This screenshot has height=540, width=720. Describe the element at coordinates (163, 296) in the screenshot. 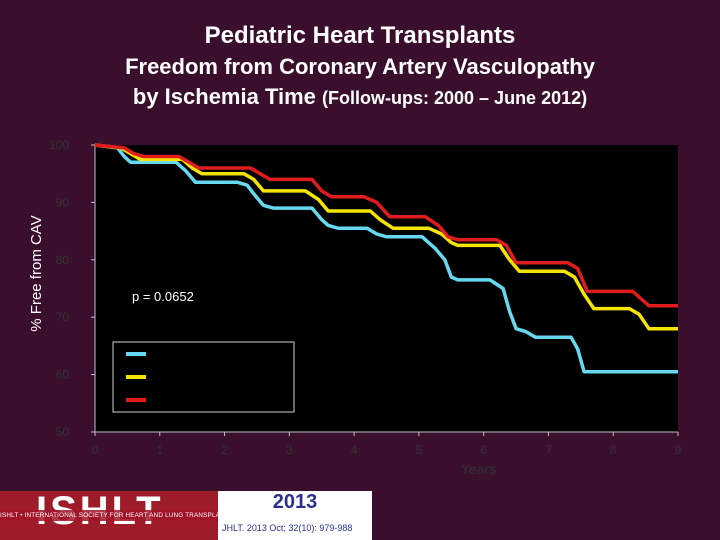

I see `p-value-annotation: p = 0.0652` at that location.